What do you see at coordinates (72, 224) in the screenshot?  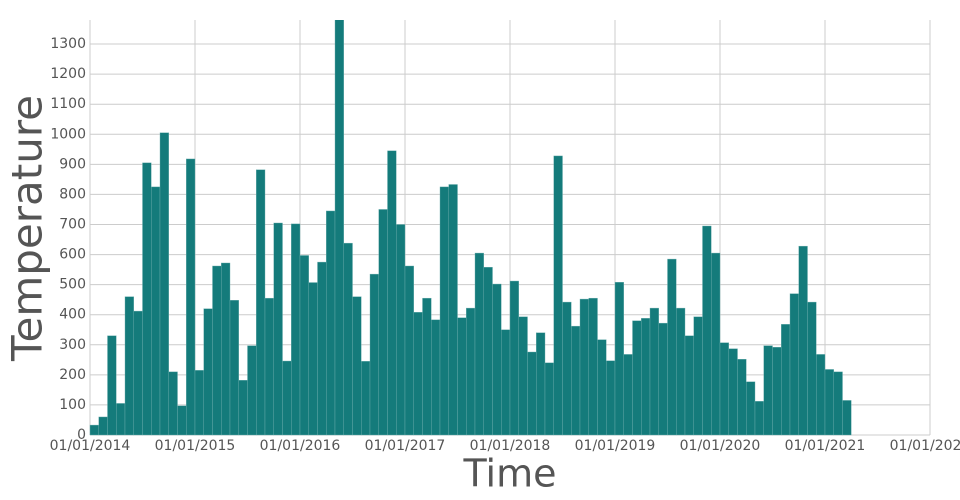 I see `y-tick-label: 700` at bounding box center [72, 224].